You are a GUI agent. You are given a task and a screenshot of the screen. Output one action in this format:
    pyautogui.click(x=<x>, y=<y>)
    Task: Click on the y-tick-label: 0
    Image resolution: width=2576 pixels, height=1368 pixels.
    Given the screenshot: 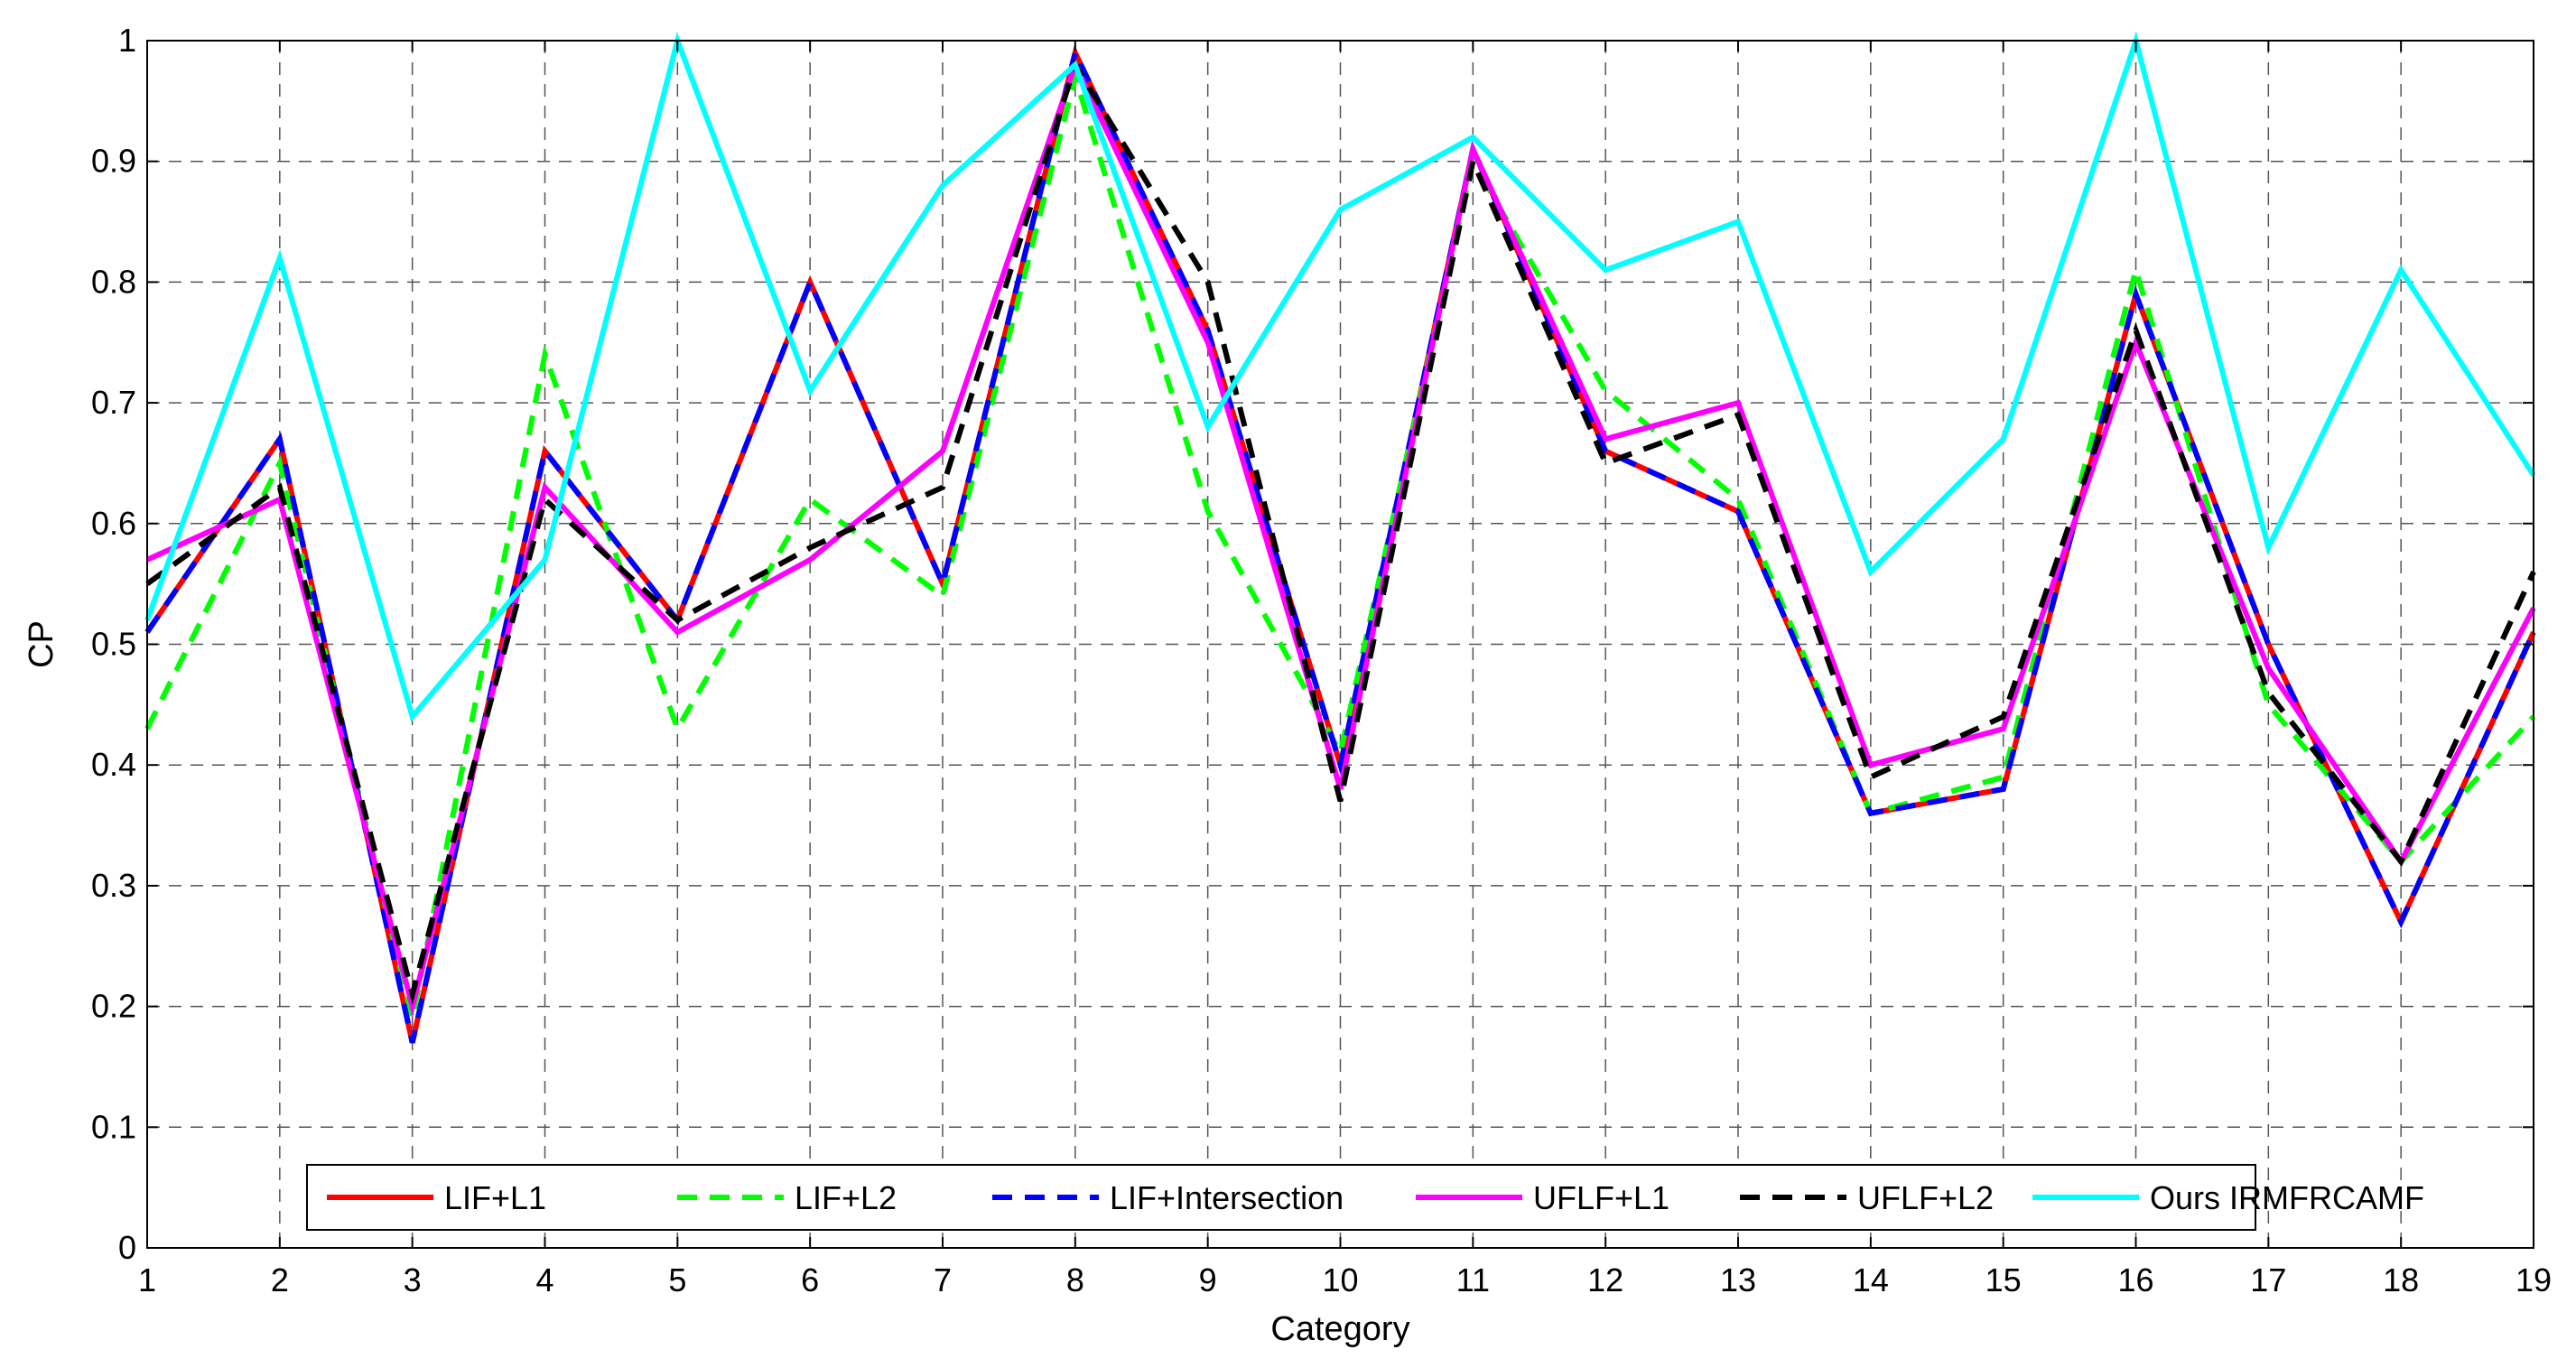 What is the action you would take?
    pyautogui.click(x=127, y=1247)
    